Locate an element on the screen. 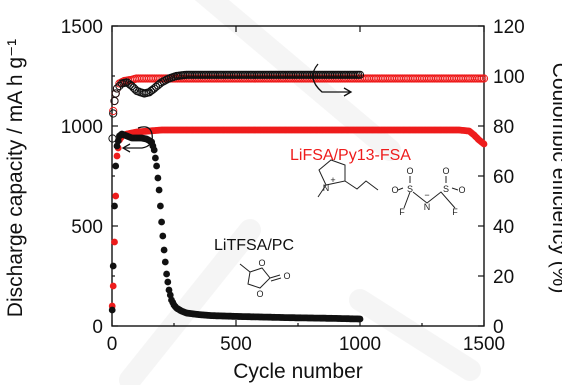 The width and height of the screenshot is (562, 385). y2-tick-label-100: 100 is located at coordinates (509, 77).